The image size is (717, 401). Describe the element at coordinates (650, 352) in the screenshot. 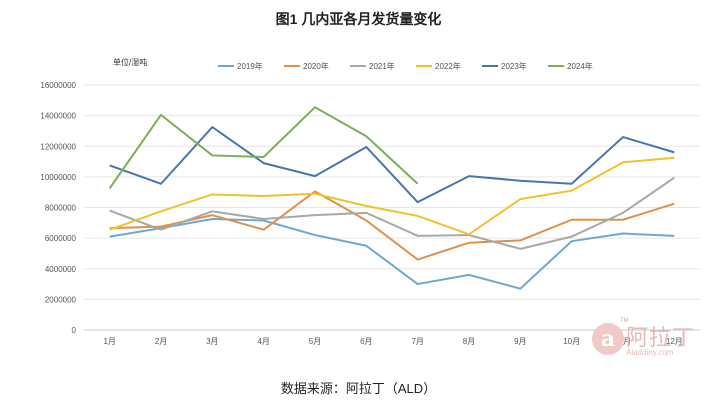

I see `watermark-url: Aladdiny.com` at that location.